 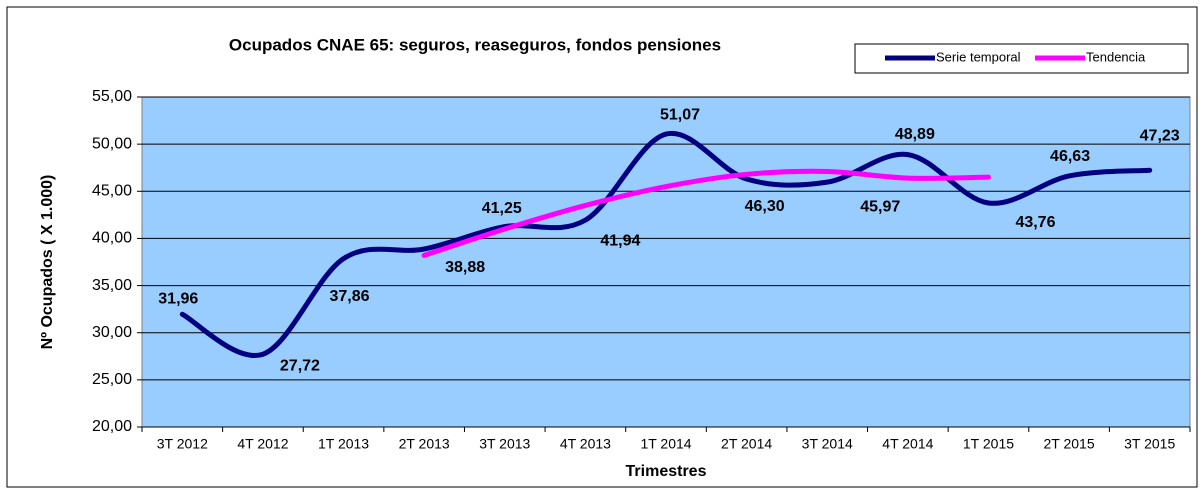 I want to click on data-label: 45,97, so click(x=880, y=206).